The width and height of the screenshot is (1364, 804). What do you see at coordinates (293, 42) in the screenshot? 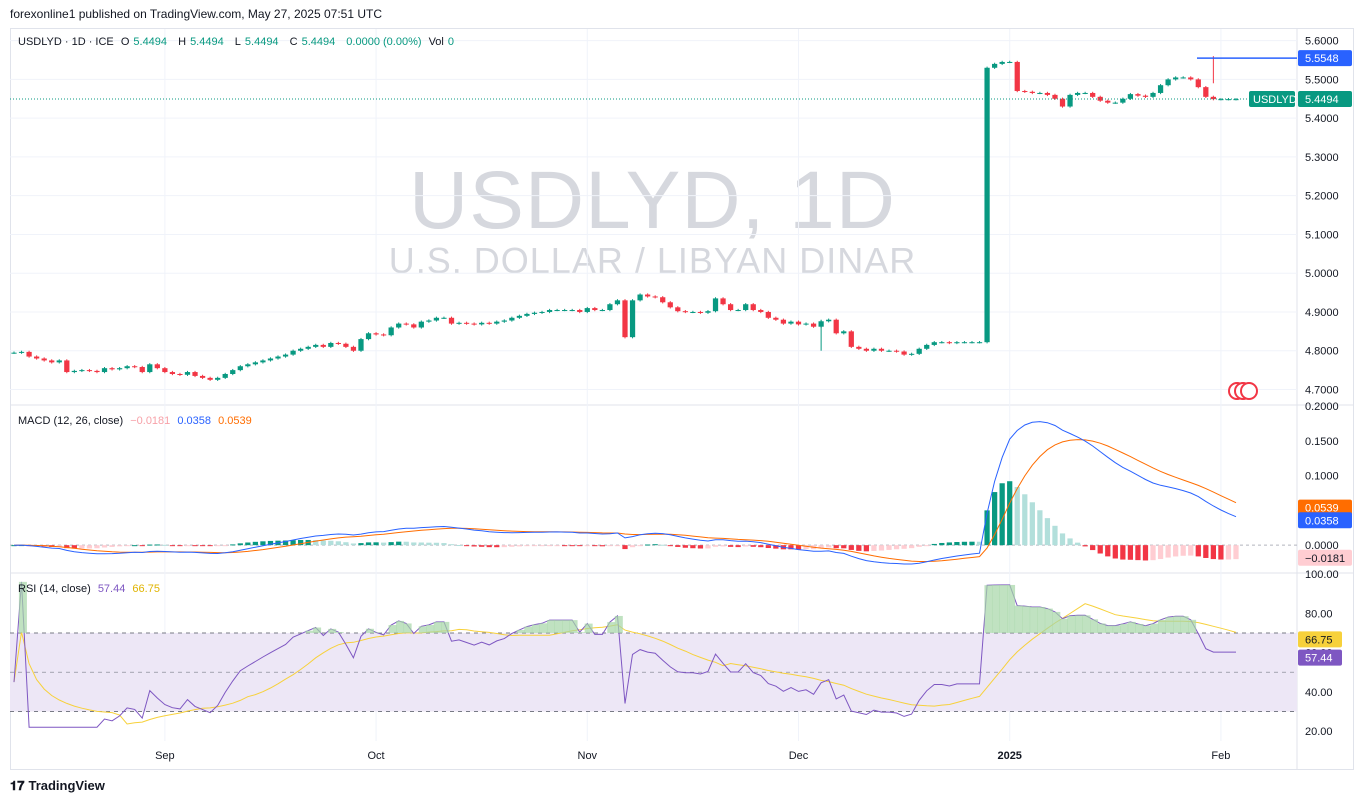
I see `close-label: C` at bounding box center [293, 42].